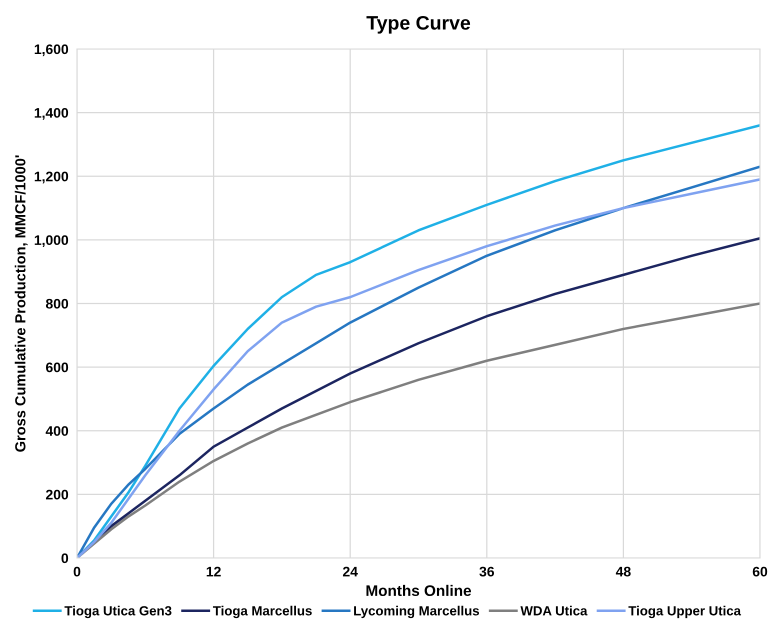 This screenshot has height=630, width=775. Describe the element at coordinates (486, 571) in the screenshot. I see `x-tick-label: 36` at that location.